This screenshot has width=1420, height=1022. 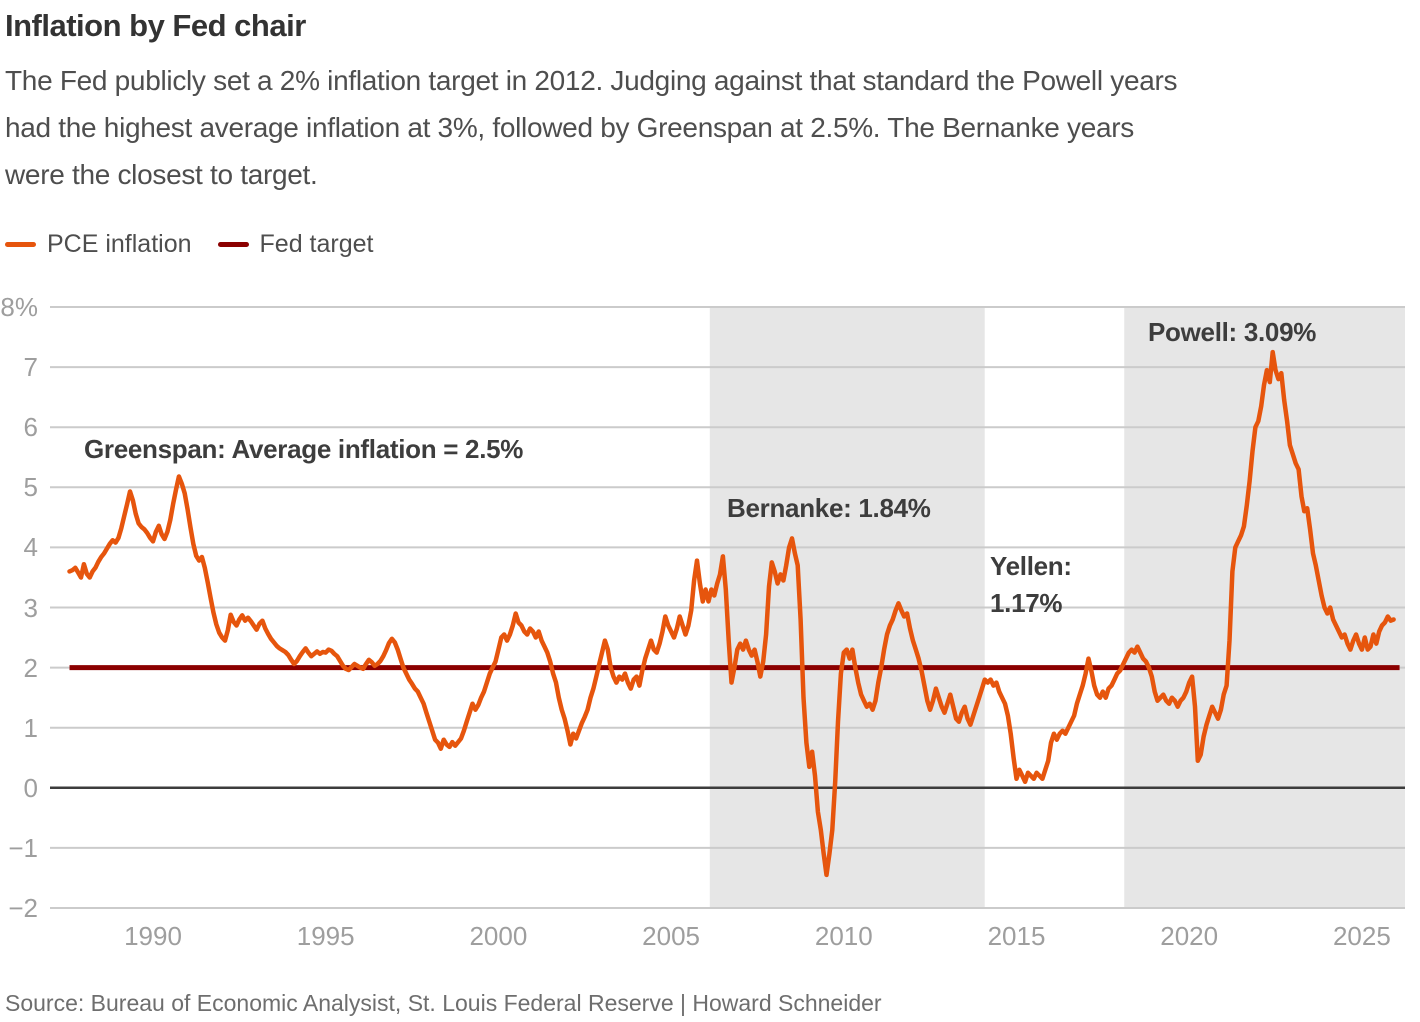 I want to click on annotation-yellen: Yellen: 1.17%, so click(x=1031, y=584).